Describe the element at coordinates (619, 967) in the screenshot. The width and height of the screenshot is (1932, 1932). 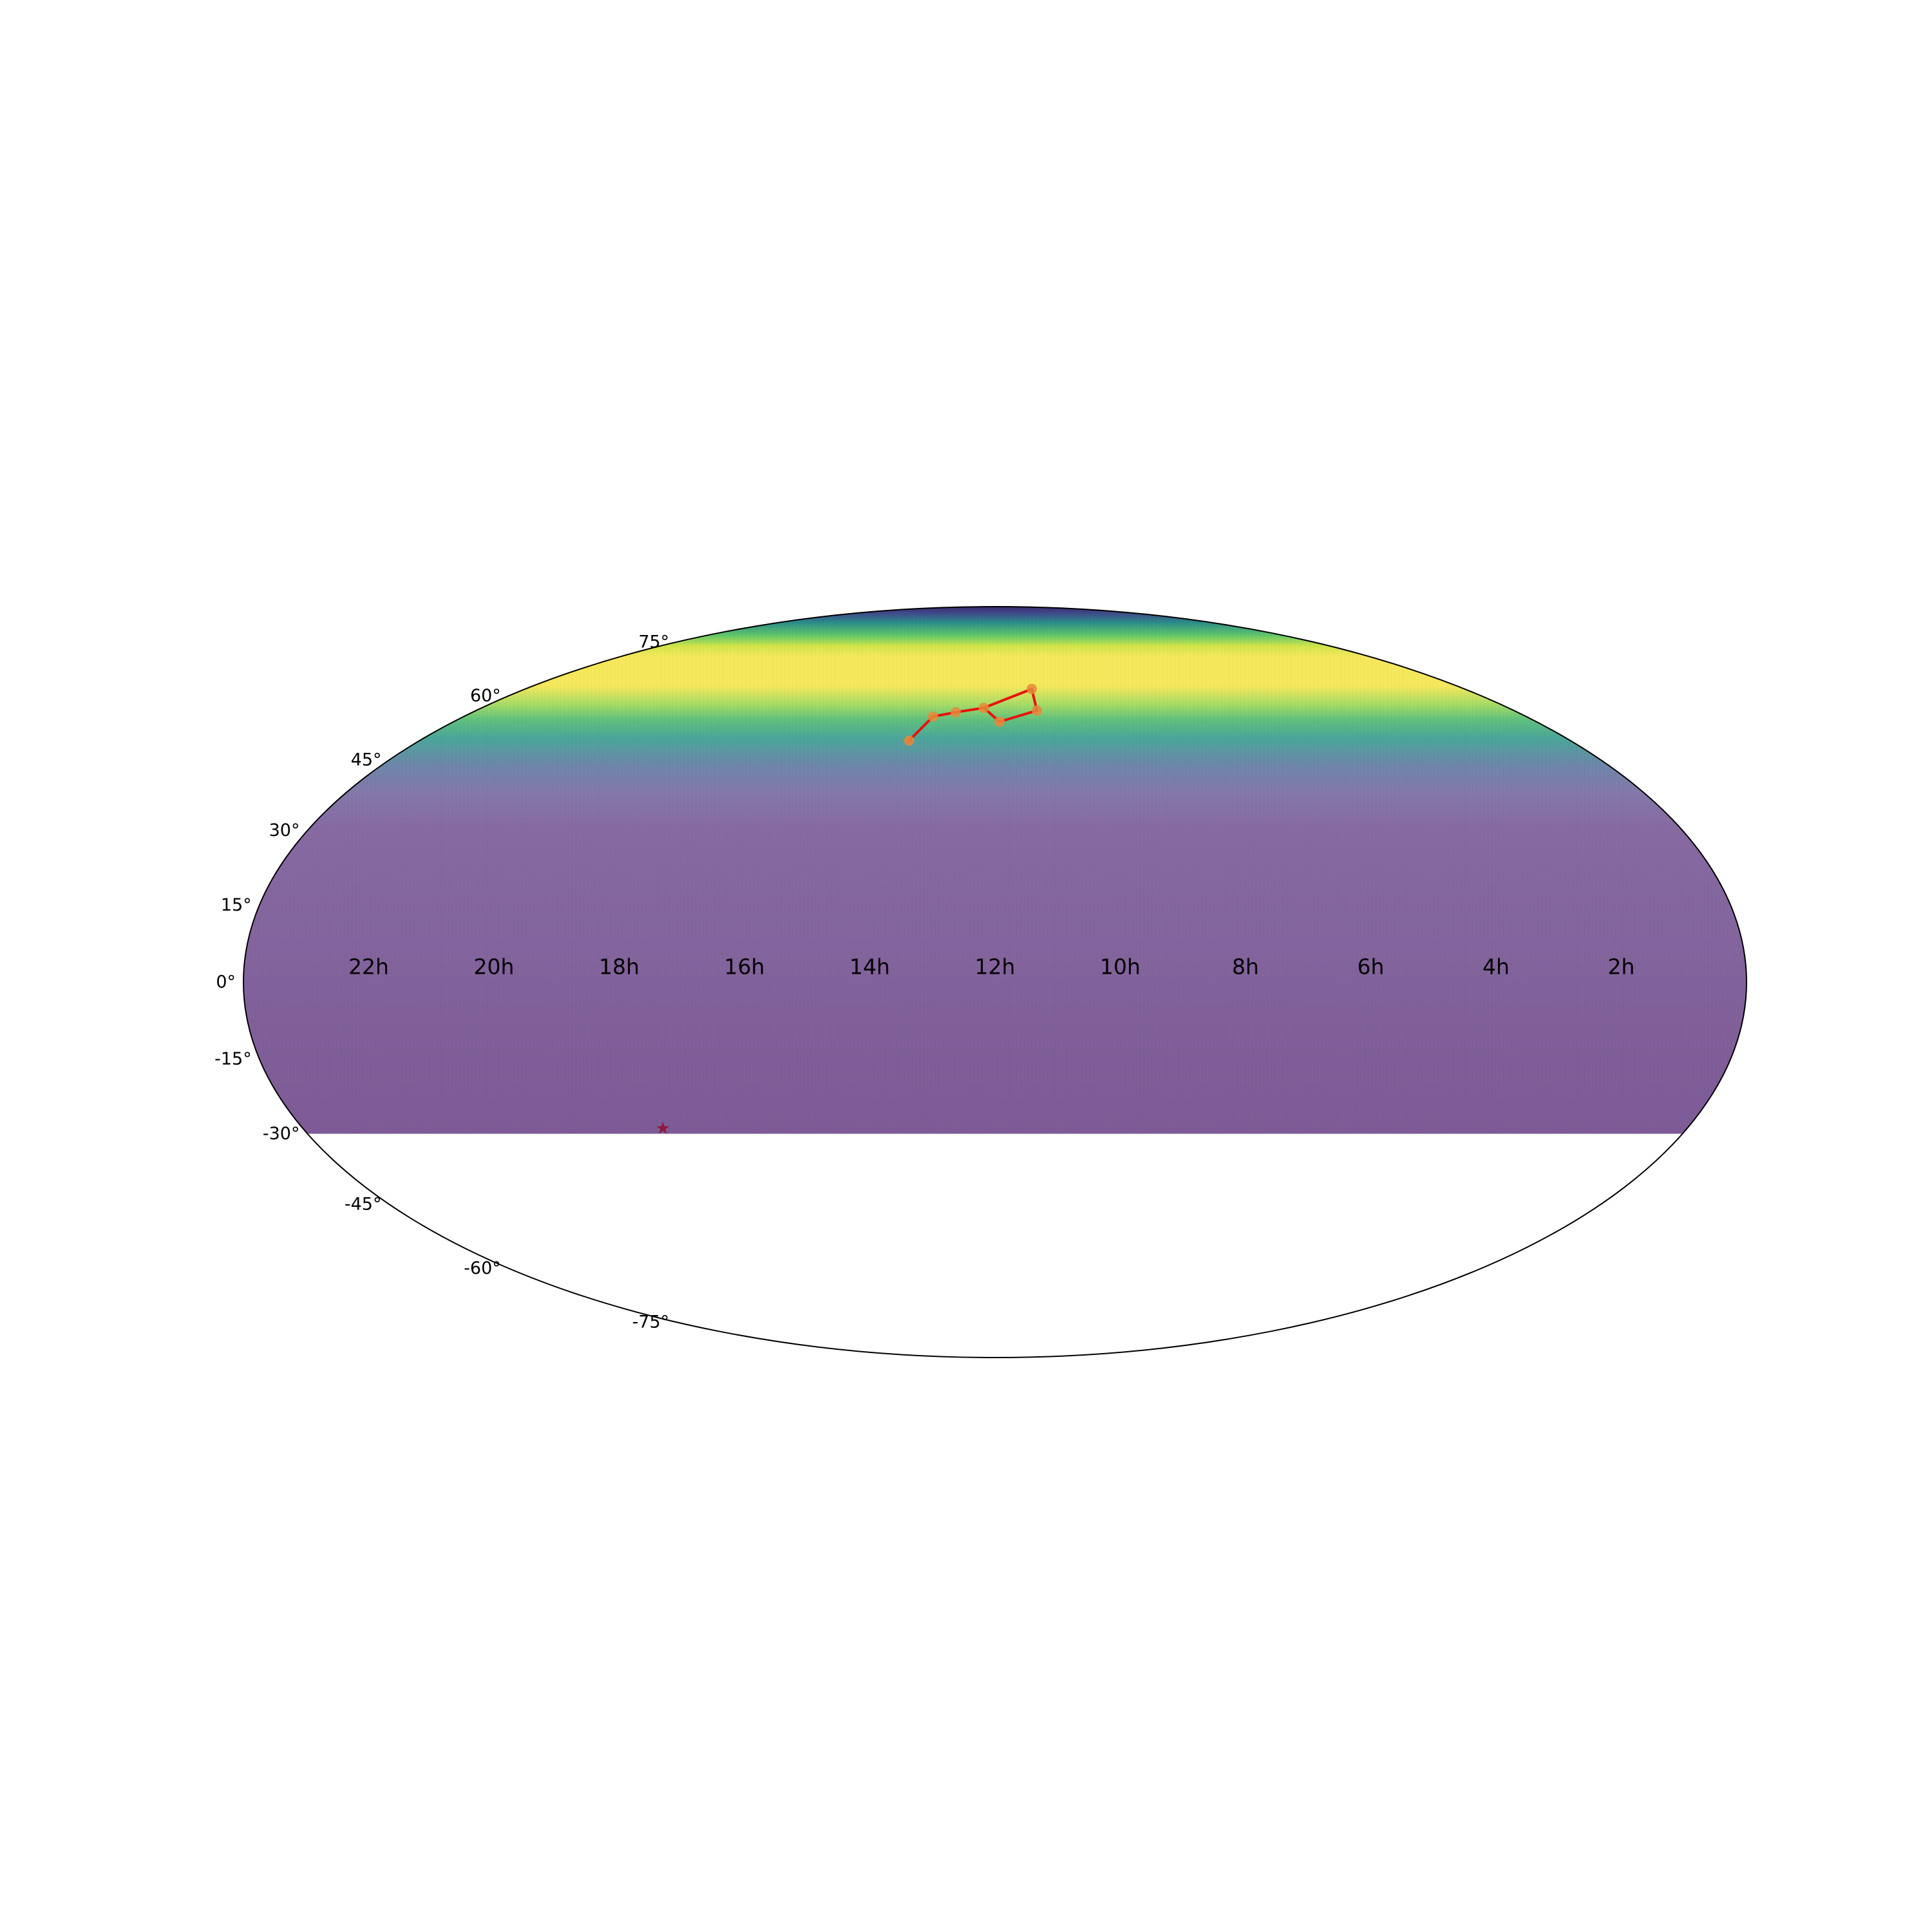
I see `ra-tick-label: 18h` at that location.